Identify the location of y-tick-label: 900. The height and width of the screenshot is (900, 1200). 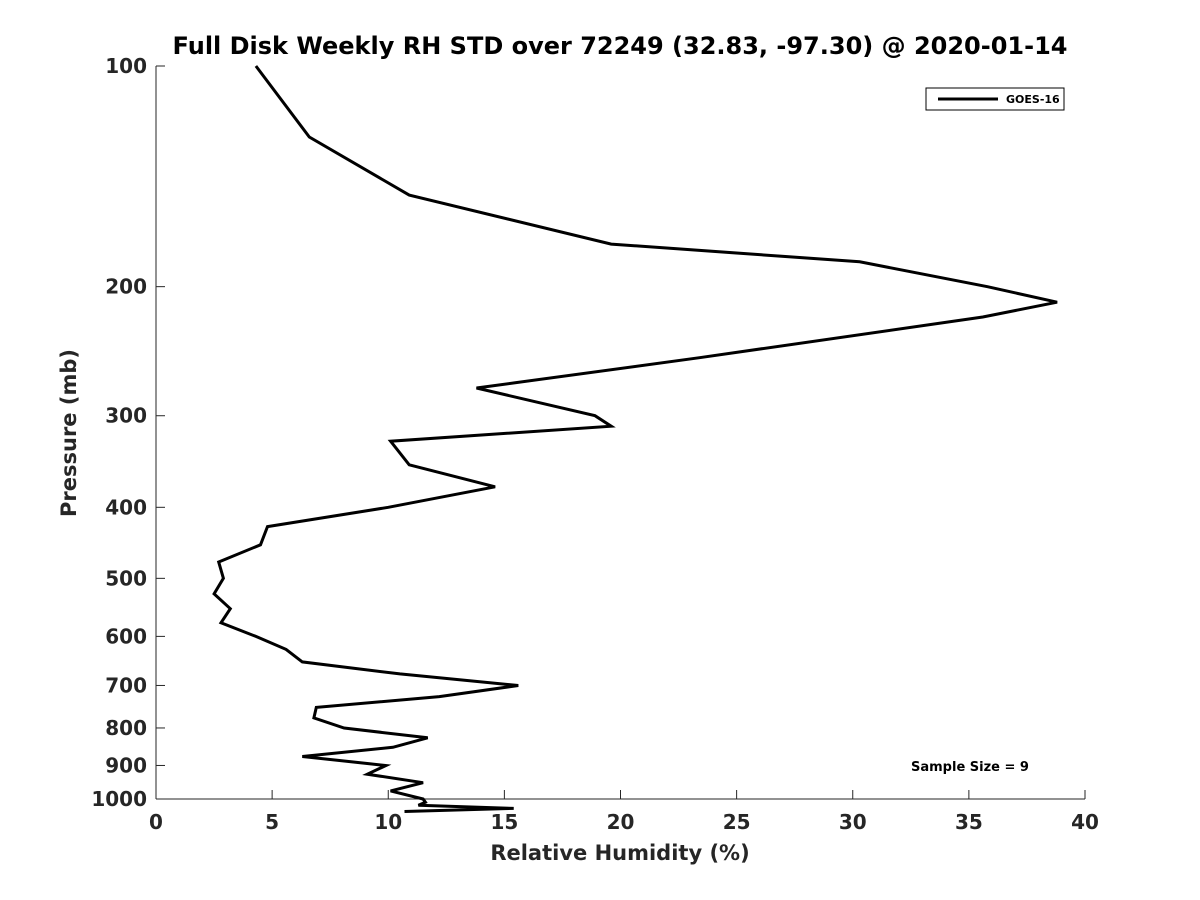
(126, 765).